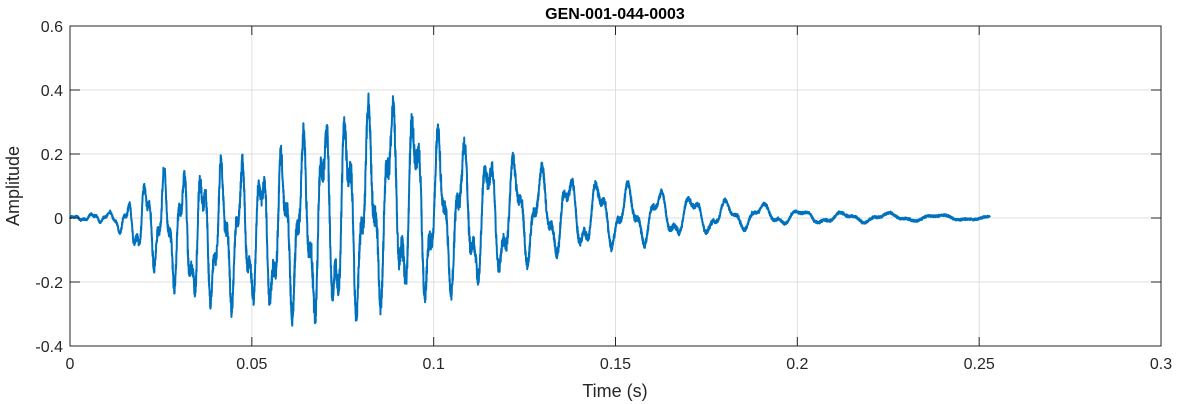  I want to click on x-tick-label: 0, so click(70, 364).